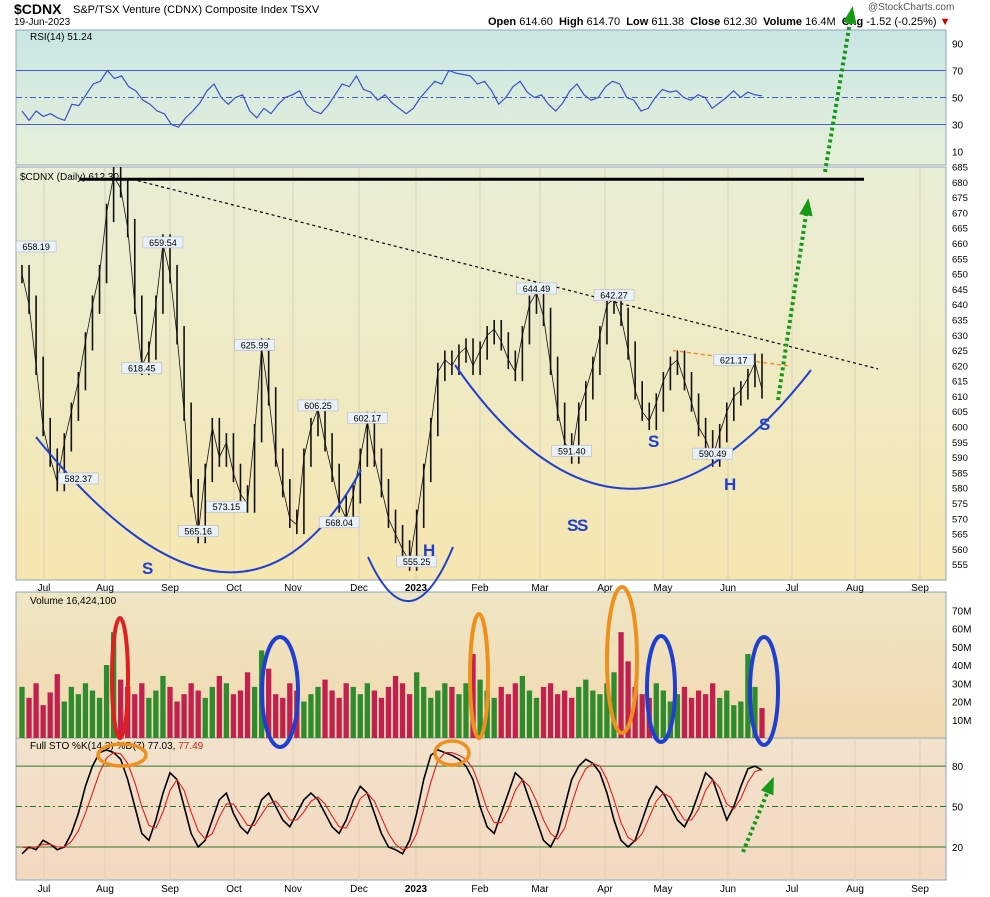 The height and width of the screenshot is (897, 990). What do you see at coordinates (958, 153) in the screenshot?
I see `rsi-tick-label: 10` at bounding box center [958, 153].